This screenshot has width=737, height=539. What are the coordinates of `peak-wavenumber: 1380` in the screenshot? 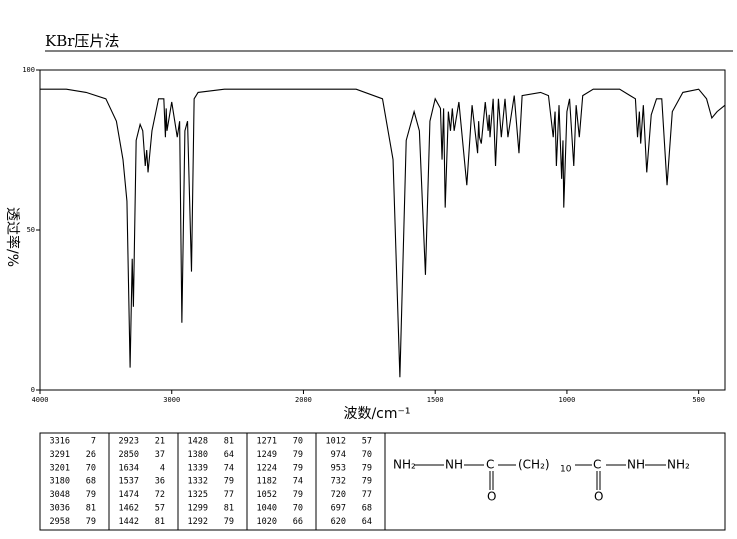 It's located at (198, 455).